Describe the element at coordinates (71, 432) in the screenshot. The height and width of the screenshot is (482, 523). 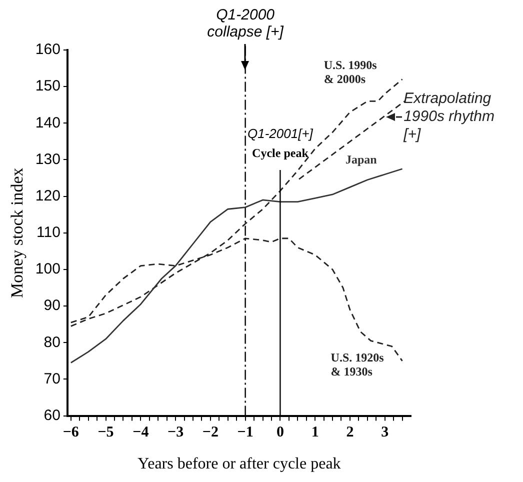
I see `x-tick-label: −6` at that location.